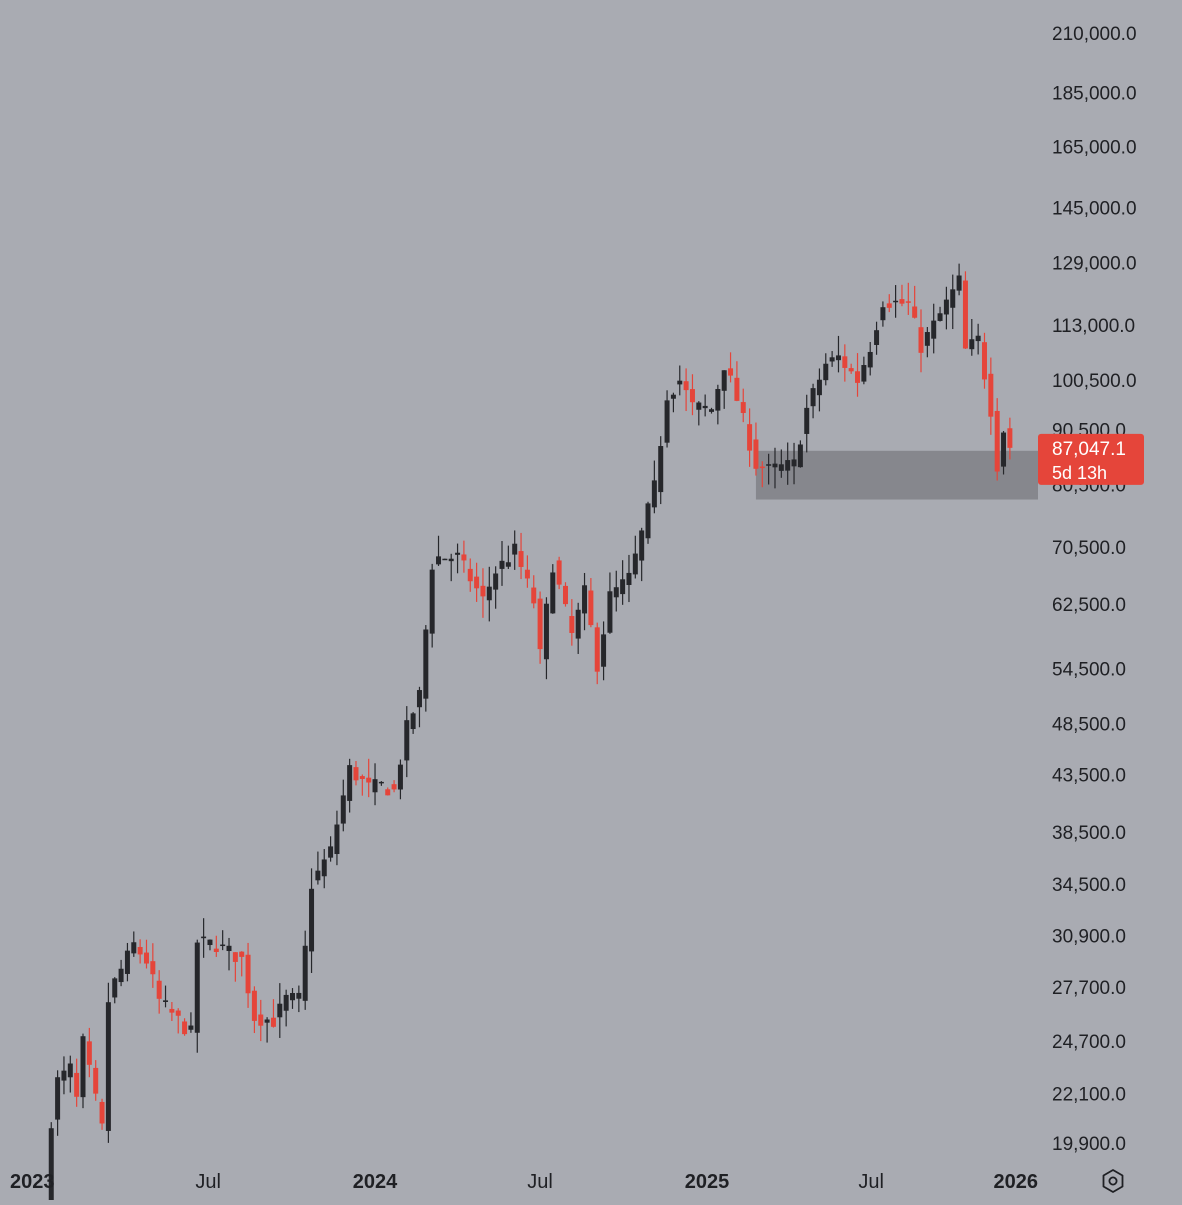 The image size is (1182, 1205). Describe the element at coordinates (1113, 1181) in the screenshot. I see `gear-icon` at that location.